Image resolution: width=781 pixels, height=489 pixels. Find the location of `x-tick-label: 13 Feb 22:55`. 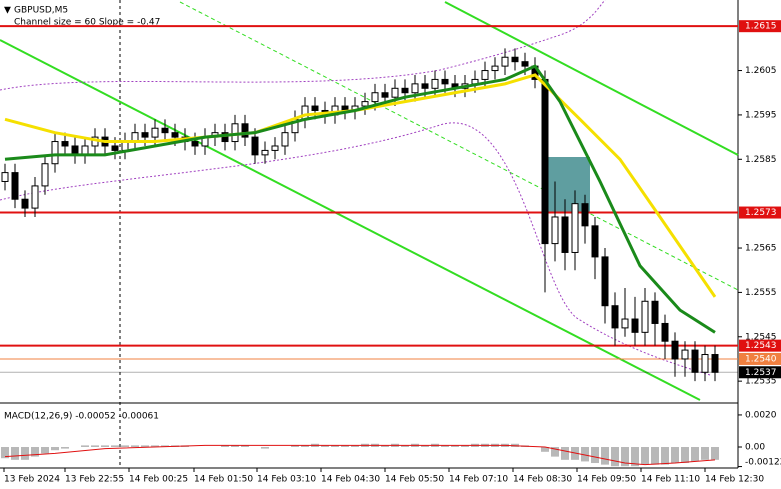

x-tick-label: 13 Feb 22:55 is located at coordinates (94, 480).